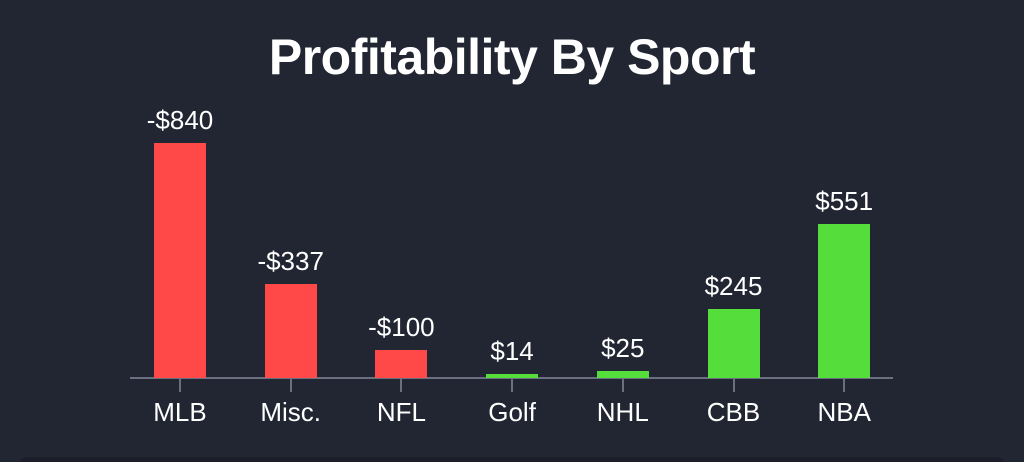 The height and width of the screenshot is (462, 1024). What do you see at coordinates (401, 364) in the screenshot?
I see `bar-nfl` at bounding box center [401, 364].